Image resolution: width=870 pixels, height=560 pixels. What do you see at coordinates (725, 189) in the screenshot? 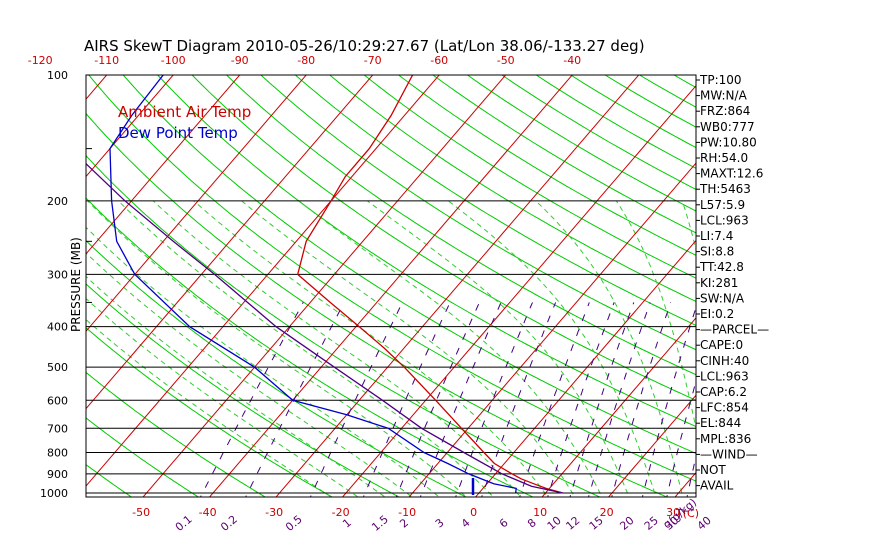
I see `stat-item: TH:5463` at bounding box center [725, 189].